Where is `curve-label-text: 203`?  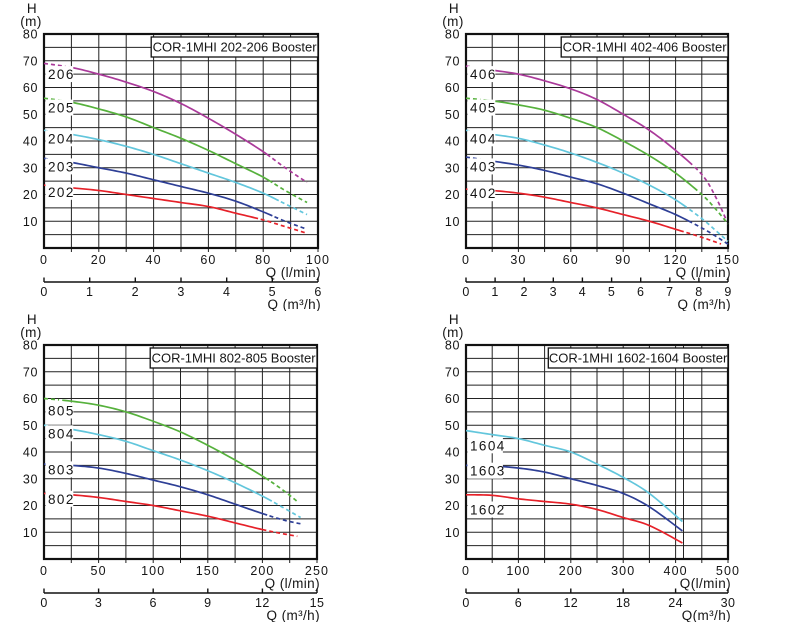
curve-label-text: 203 is located at coordinates (61, 166).